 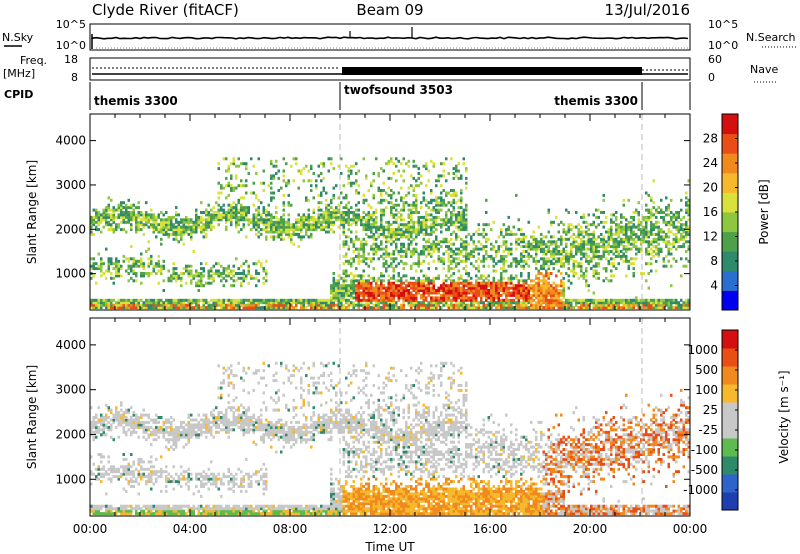 What do you see at coordinates (106, 405) in the screenshot?
I see `velocity-cell` at bounding box center [106, 405].